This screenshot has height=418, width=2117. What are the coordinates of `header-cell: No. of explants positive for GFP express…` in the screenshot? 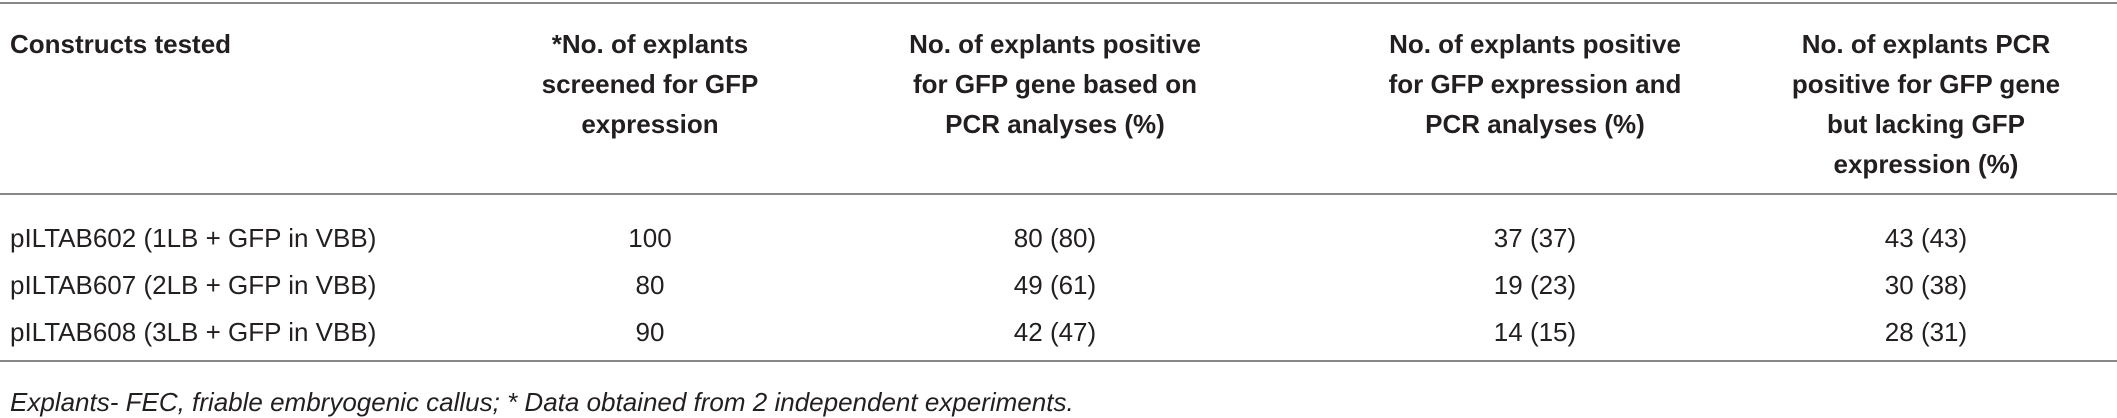 It's located at (1535, 84).